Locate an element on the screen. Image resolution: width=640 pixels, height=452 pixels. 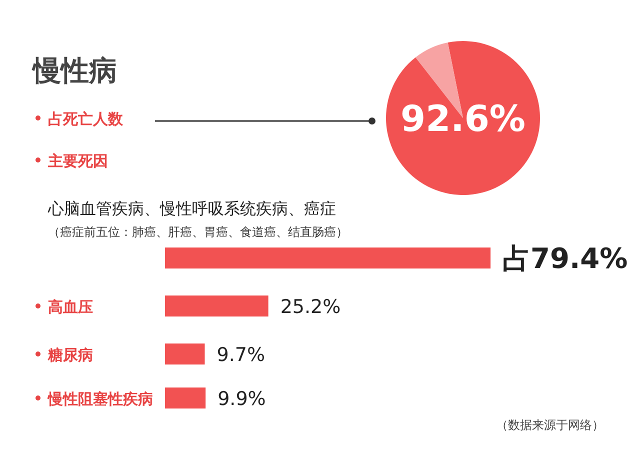
data-label: 占79.4% is located at coordinates (565, 258).